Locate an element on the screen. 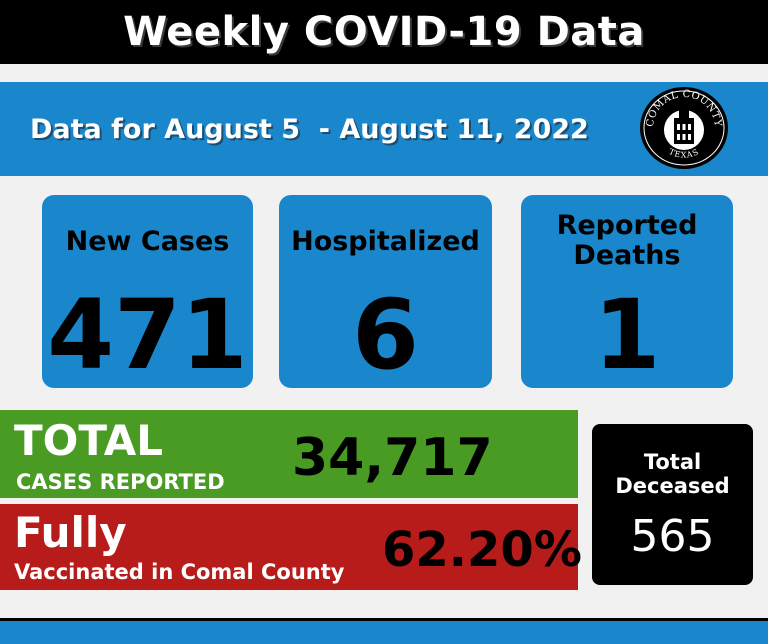 This screenshot has height=644, width=768. total-deceased-box: Total Deceased 565 is located at coordinates (672, 504).